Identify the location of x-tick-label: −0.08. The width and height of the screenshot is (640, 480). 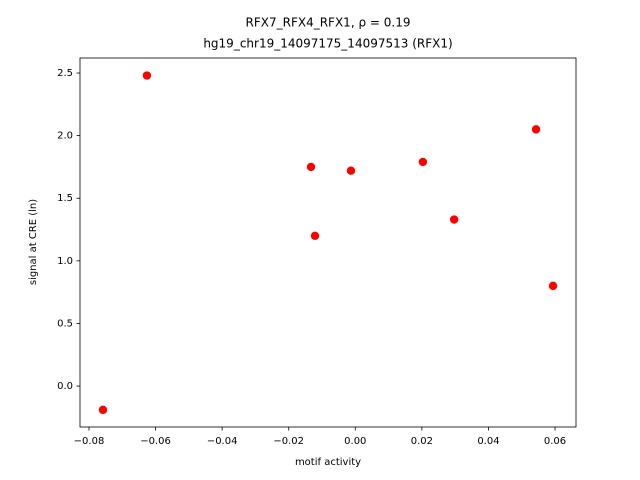
(89, 441).